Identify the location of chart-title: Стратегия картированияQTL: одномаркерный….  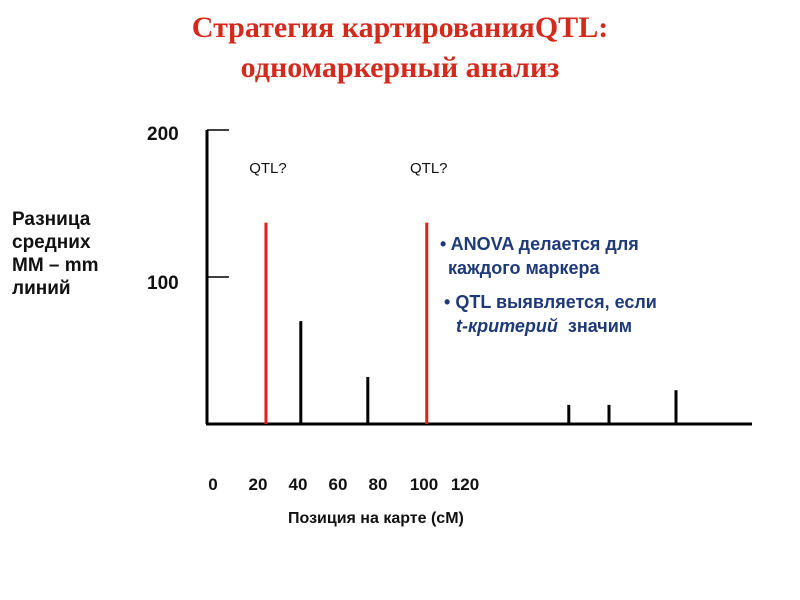
(400, 48).